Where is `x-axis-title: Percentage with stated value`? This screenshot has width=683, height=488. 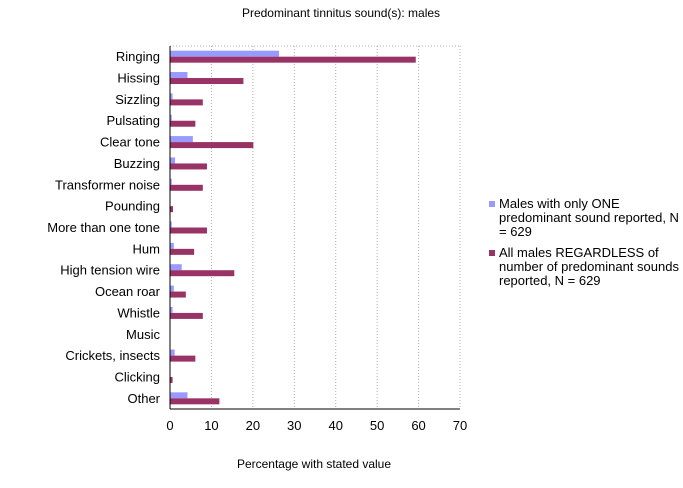 x-axis-title: Percentage with stated value is located at coordinates (314, 464).